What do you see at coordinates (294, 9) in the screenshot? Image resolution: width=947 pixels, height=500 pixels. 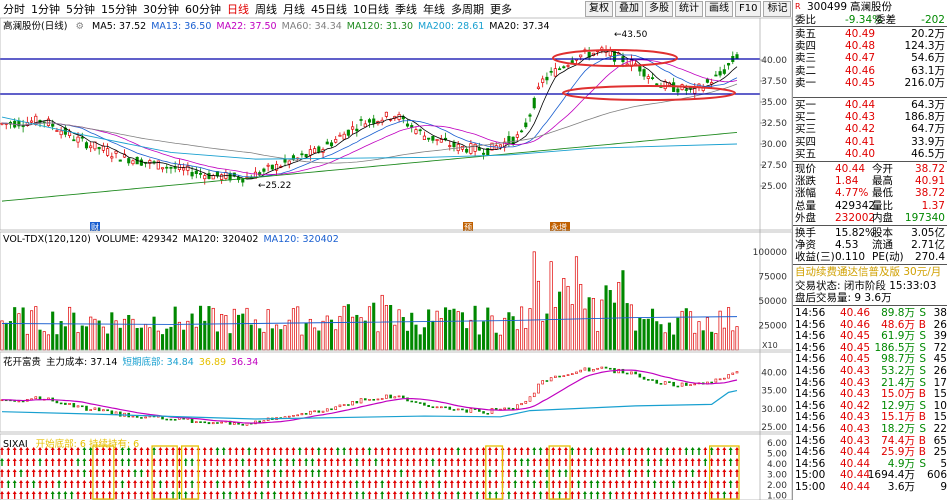 I see `period-tab-8: 月线` at bounding box center [294, 9].